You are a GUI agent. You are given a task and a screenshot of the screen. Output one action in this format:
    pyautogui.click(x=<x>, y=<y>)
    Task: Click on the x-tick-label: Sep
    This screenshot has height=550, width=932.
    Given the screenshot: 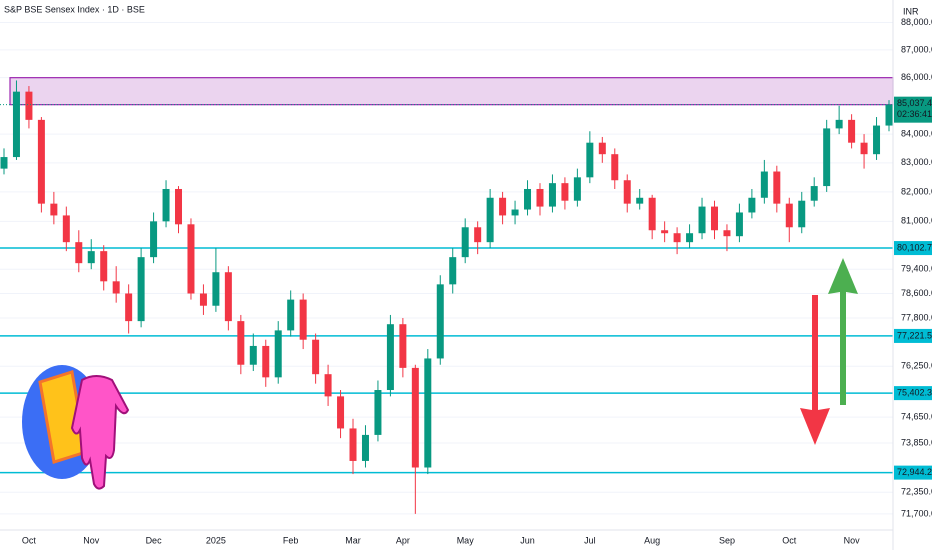 What is the action you would take?
    pyautogui.click(x=727, y=540)
    